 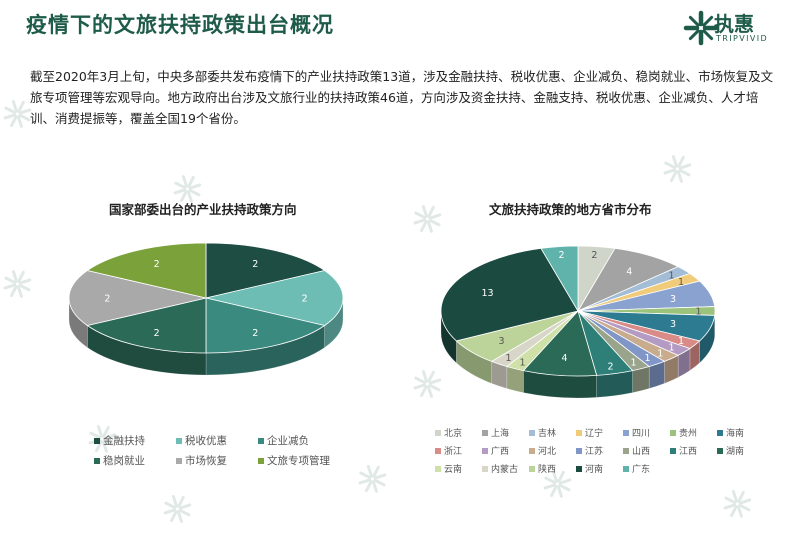 I want to click on legend-swatch-市场恢复, so click(x=179, y=461).